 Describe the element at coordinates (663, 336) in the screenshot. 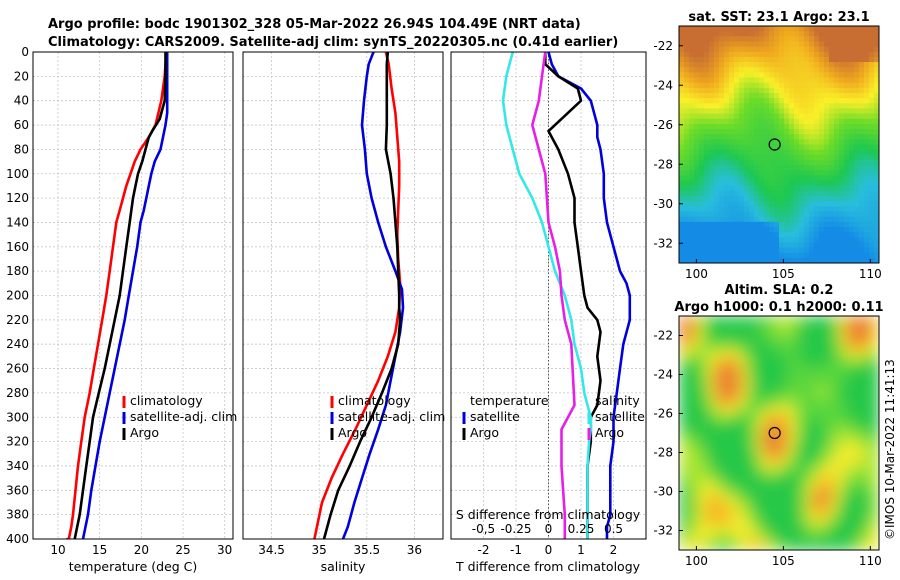

I see `lat-tick-label: -22` at that location.